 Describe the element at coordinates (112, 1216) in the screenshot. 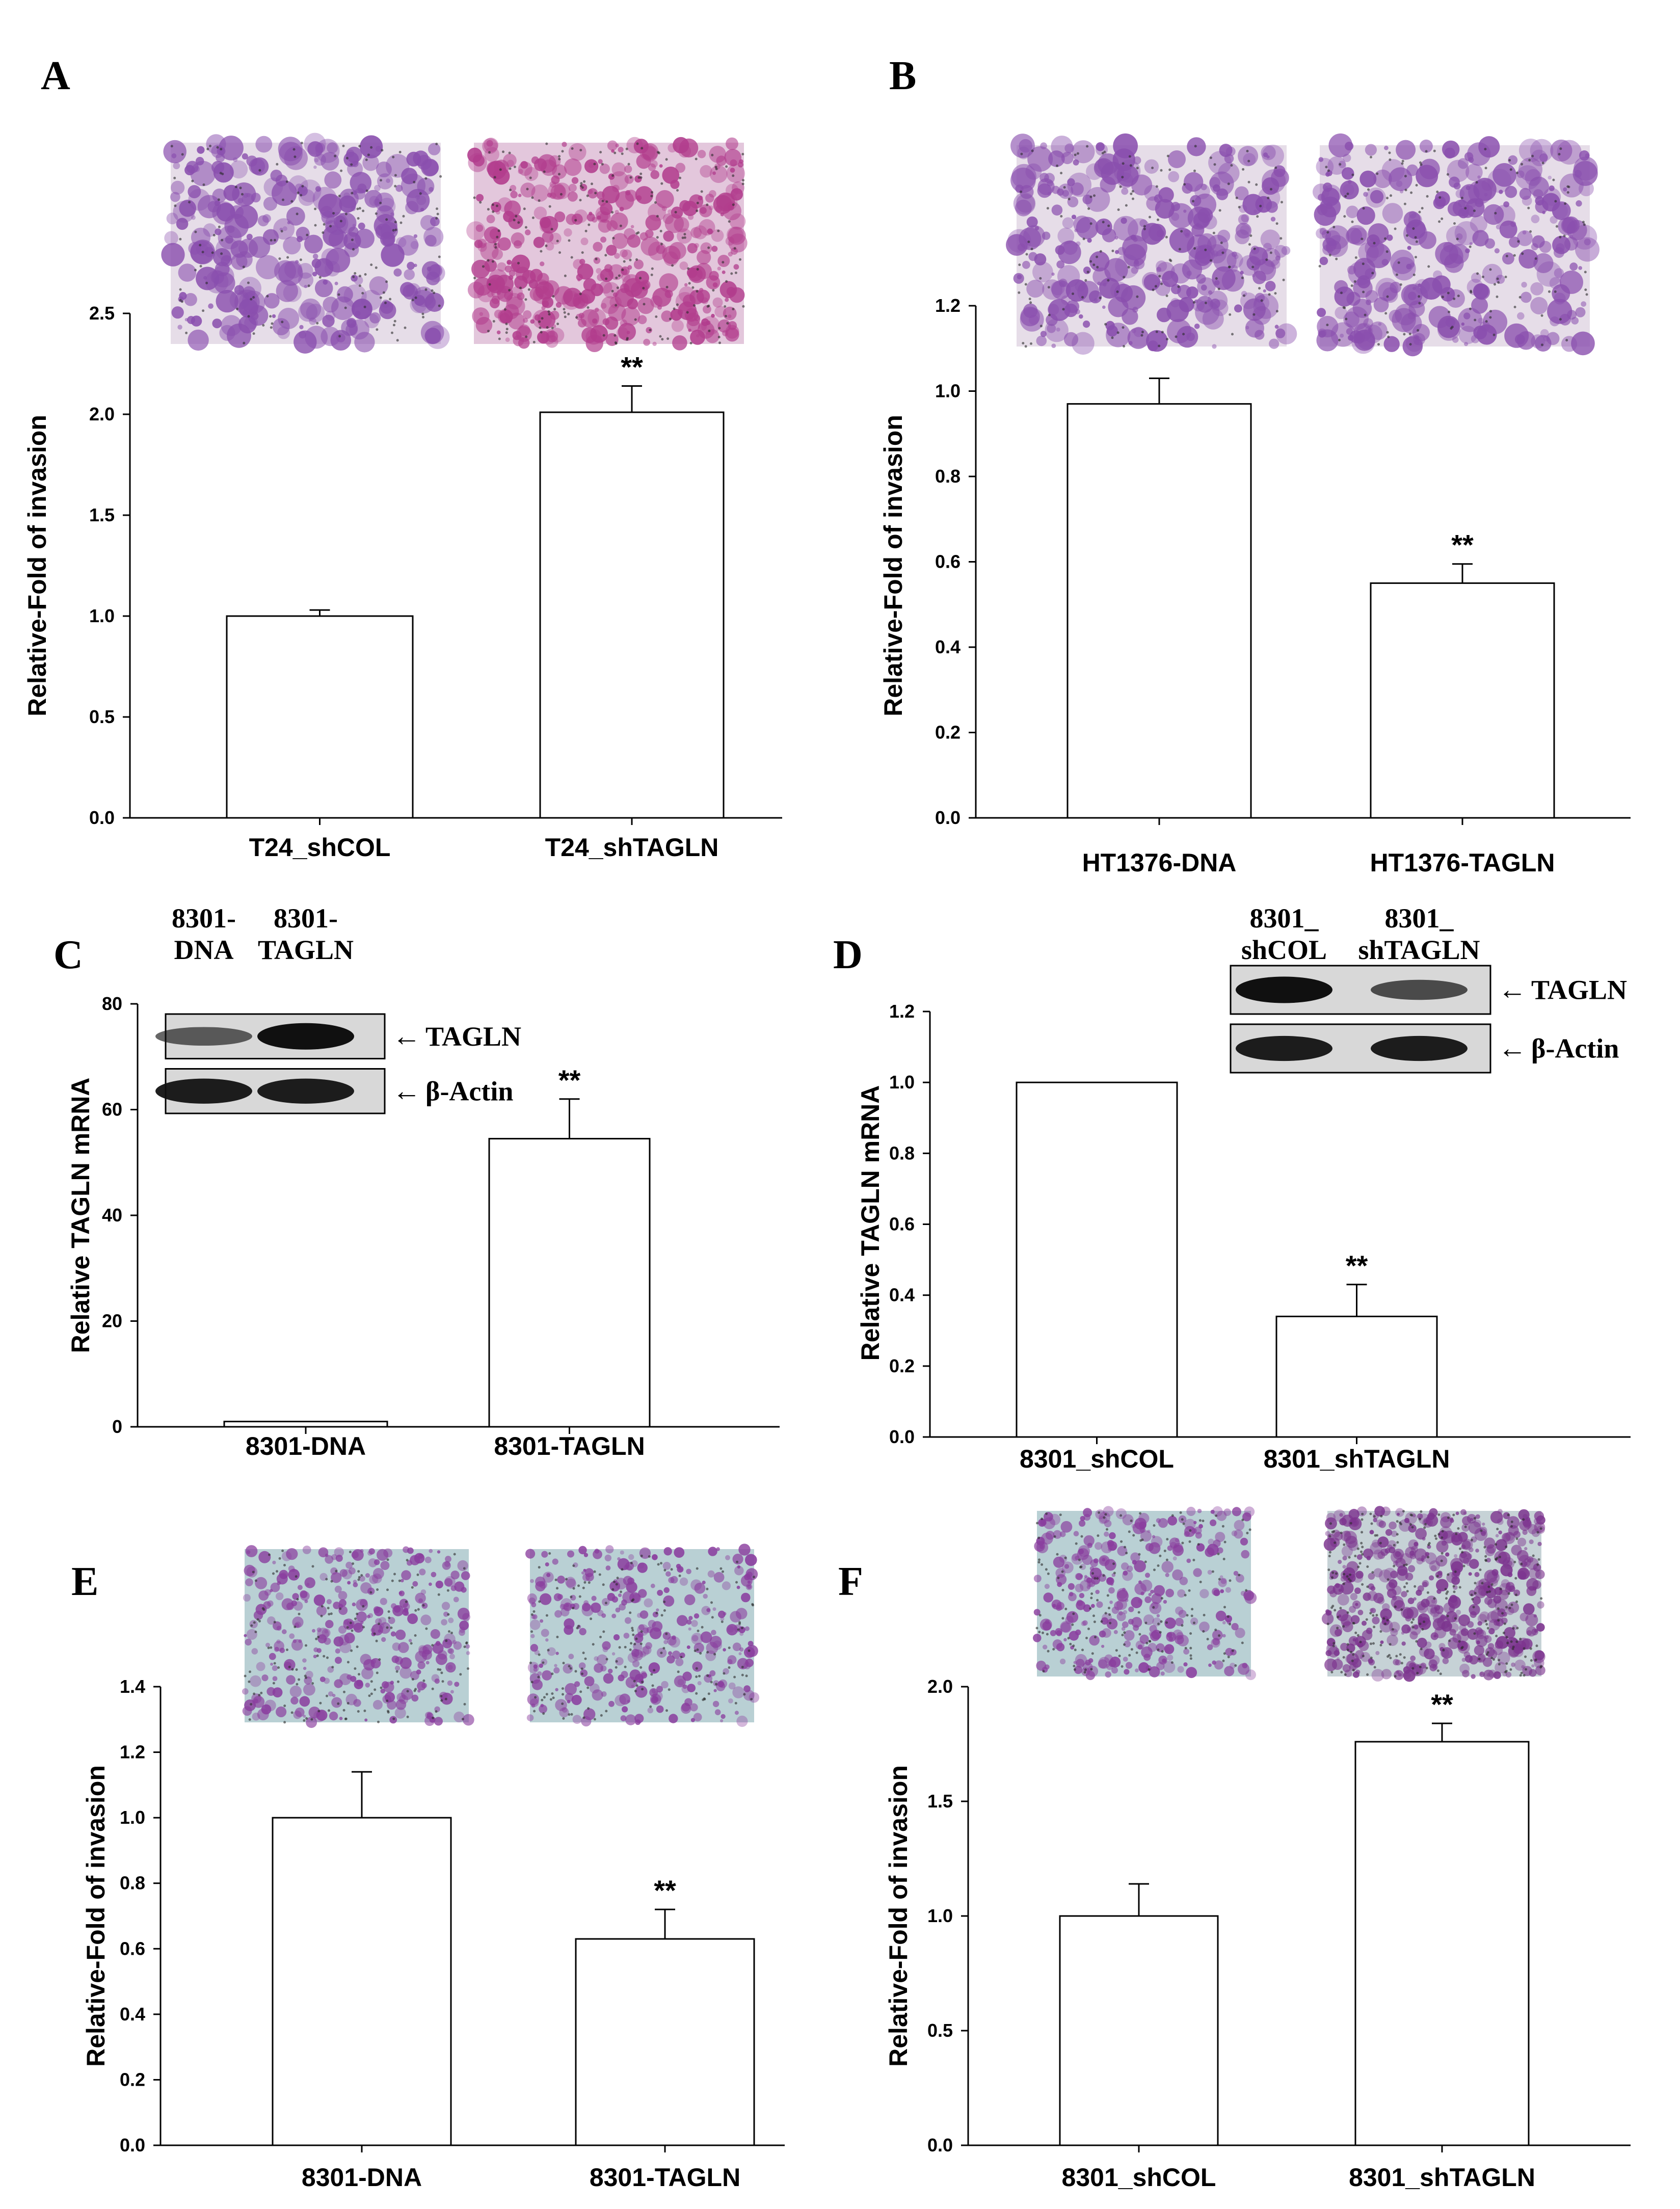

I see `y-tick-label: 40` at that location.